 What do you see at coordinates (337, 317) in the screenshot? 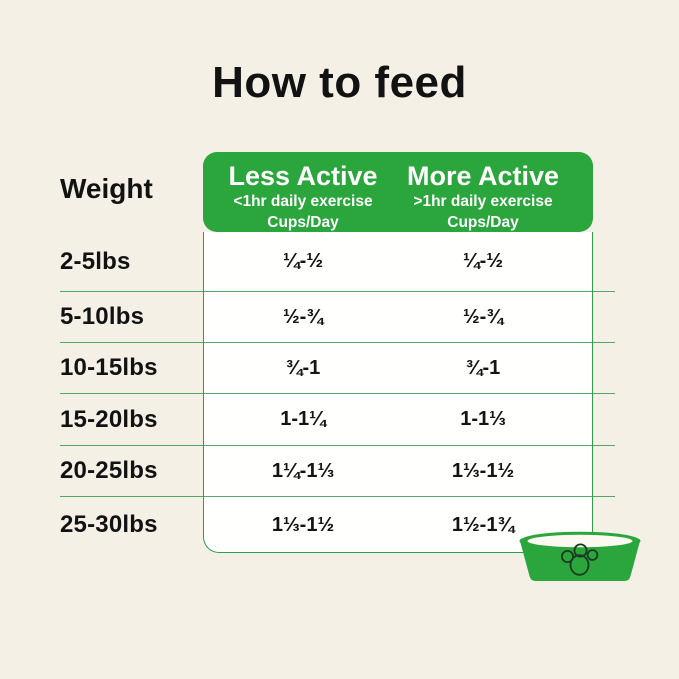
I see `table-row: 5-10lbs ½-¾ ½-¾` at bounding box center [337, 317].